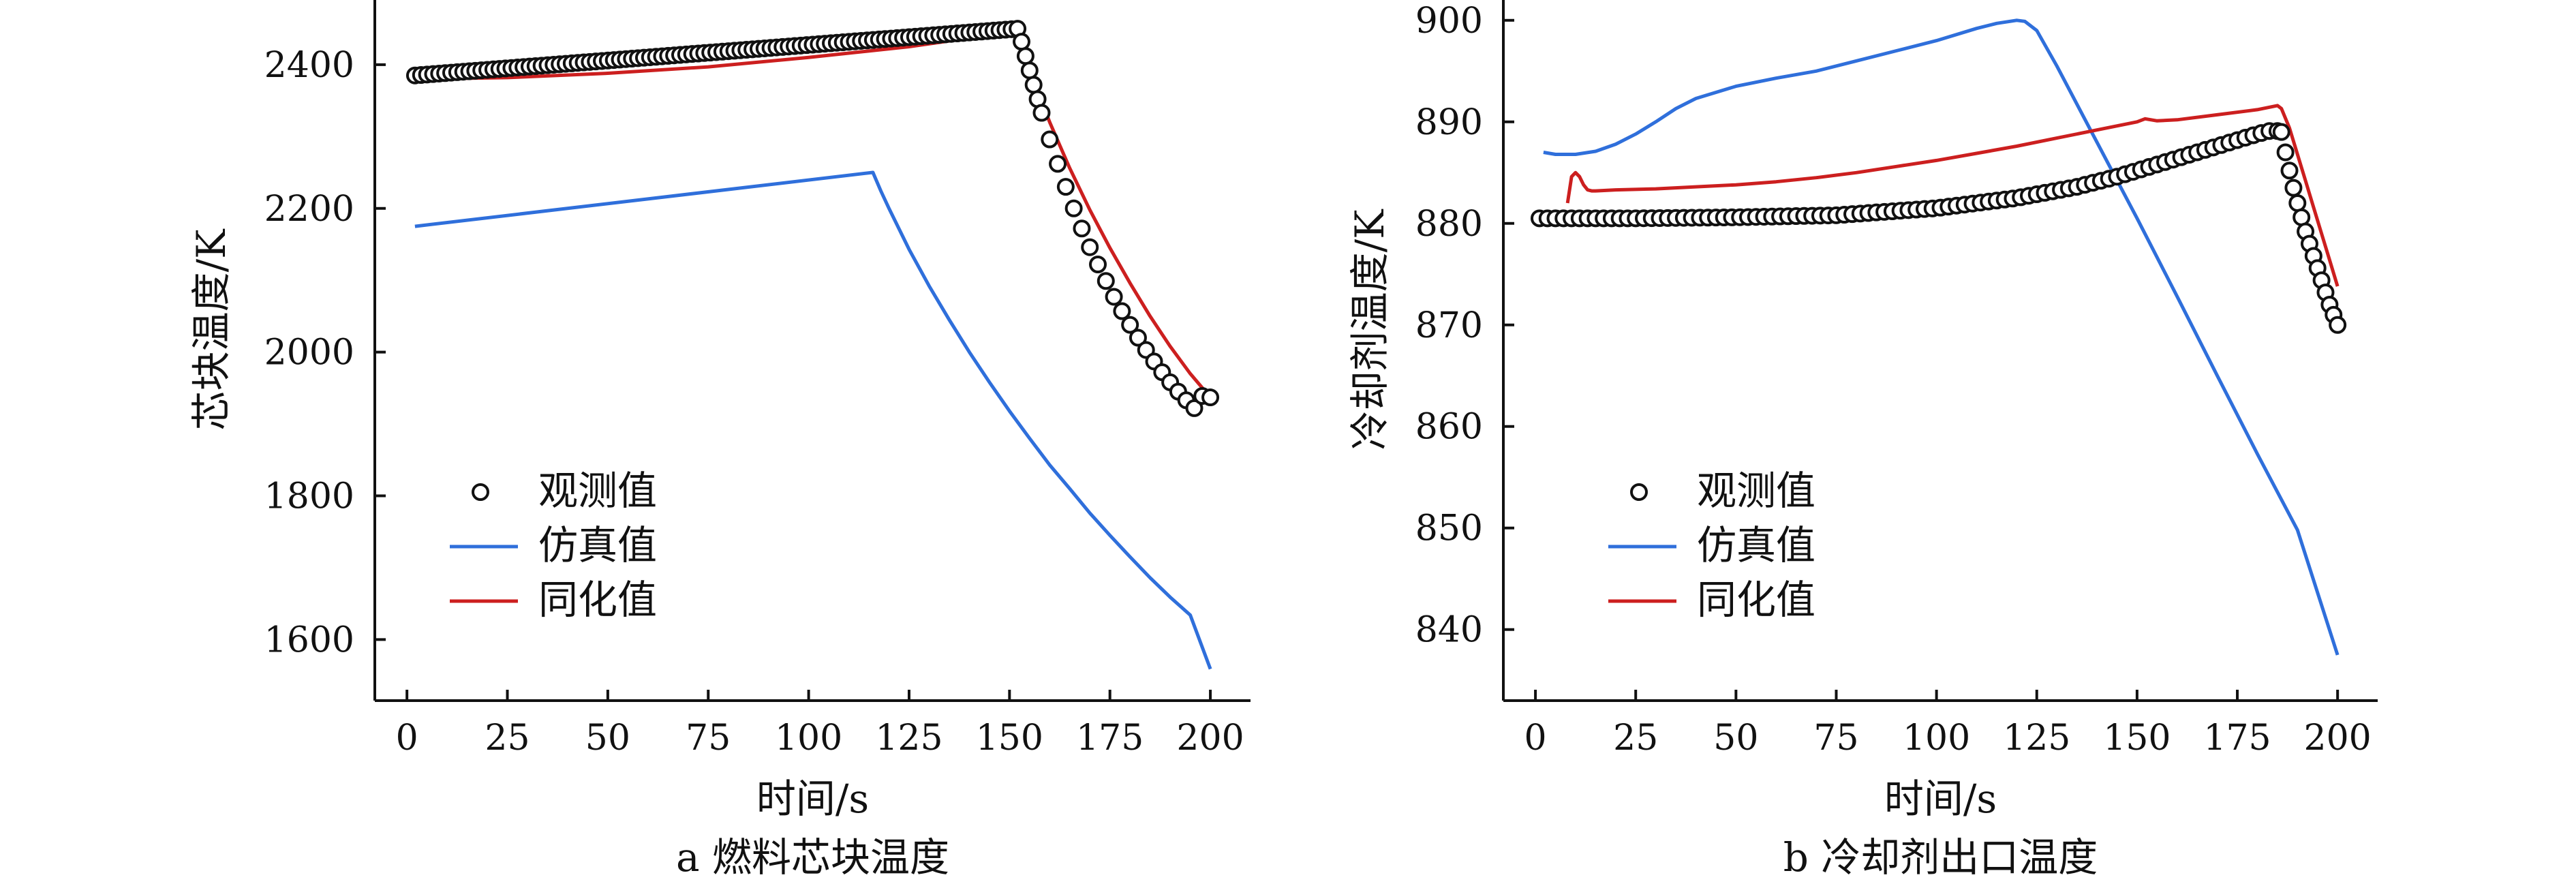 Image resolution: width=2576 pixels, height=886 pixels. Describe the element at coordinates (1937, 738) in the screenshot. I see `b-x-tick-label: 100` at that location.